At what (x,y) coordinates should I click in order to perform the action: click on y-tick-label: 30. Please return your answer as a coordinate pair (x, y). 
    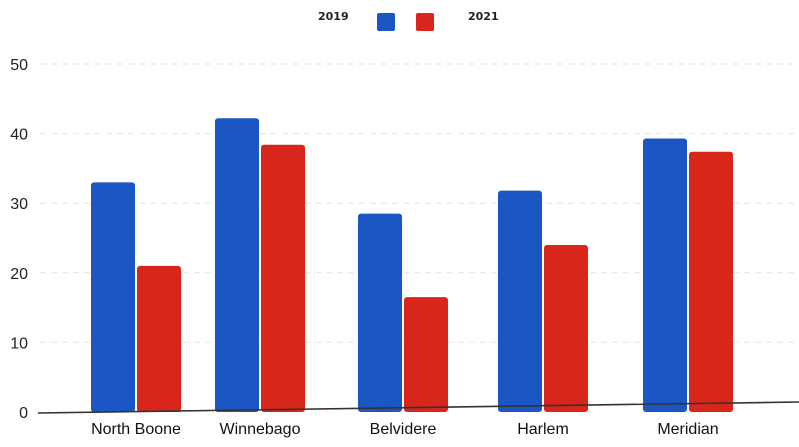
    Looking at the image, I should click on (19, 204).